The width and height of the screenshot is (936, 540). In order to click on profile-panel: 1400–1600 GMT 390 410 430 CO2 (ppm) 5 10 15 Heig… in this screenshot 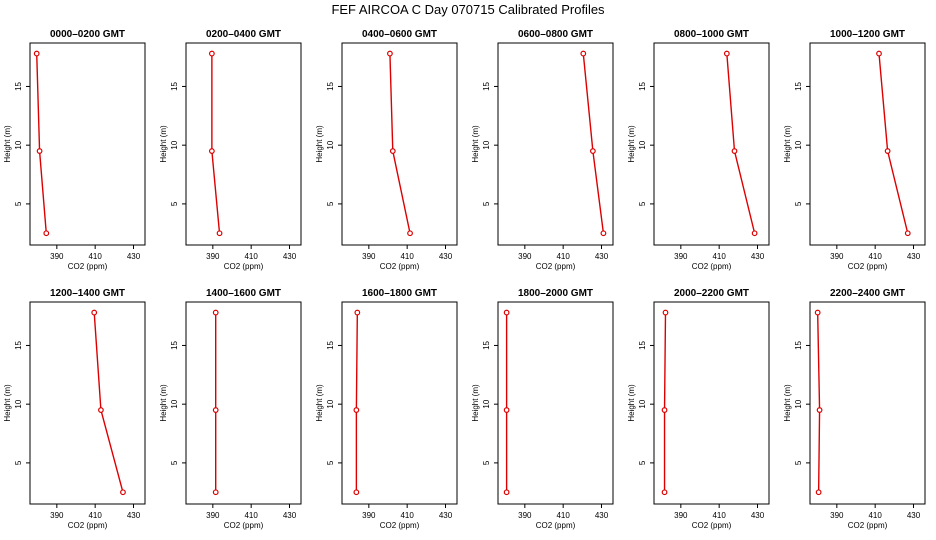, I will do `click(230, 409)`.